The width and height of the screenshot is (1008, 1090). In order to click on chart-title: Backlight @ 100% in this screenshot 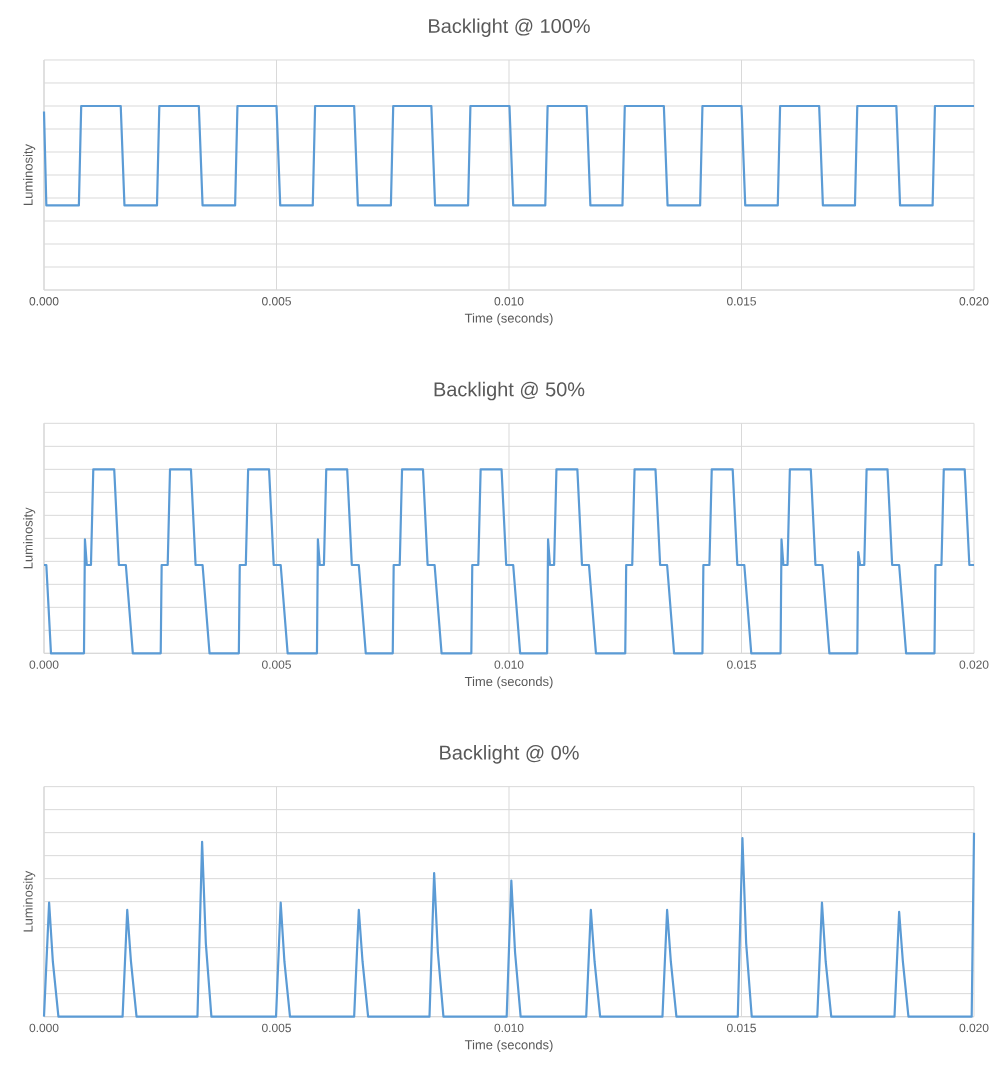, I will do `click(509, 27)`.